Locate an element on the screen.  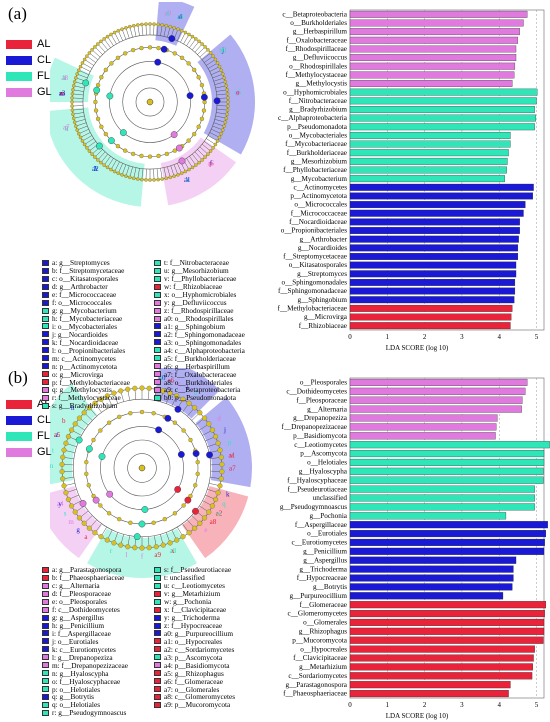
key-item: v: g__Metarhizium is located at coordinates (194, 593).